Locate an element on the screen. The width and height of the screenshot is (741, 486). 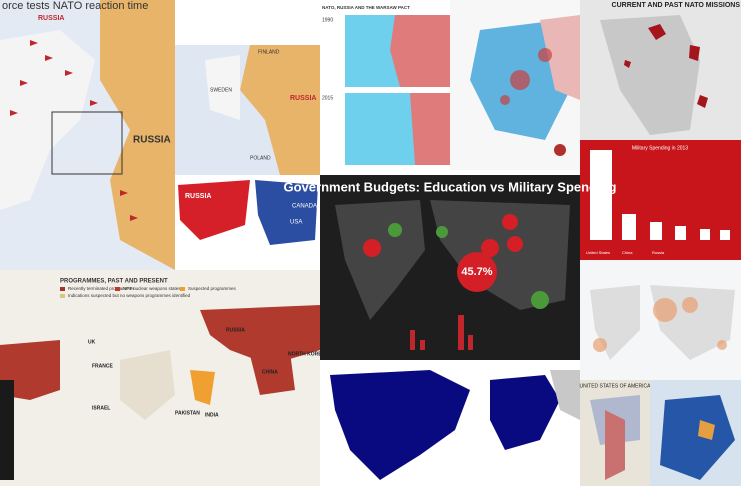
bar-label: China is located at coordinates (627, 252).